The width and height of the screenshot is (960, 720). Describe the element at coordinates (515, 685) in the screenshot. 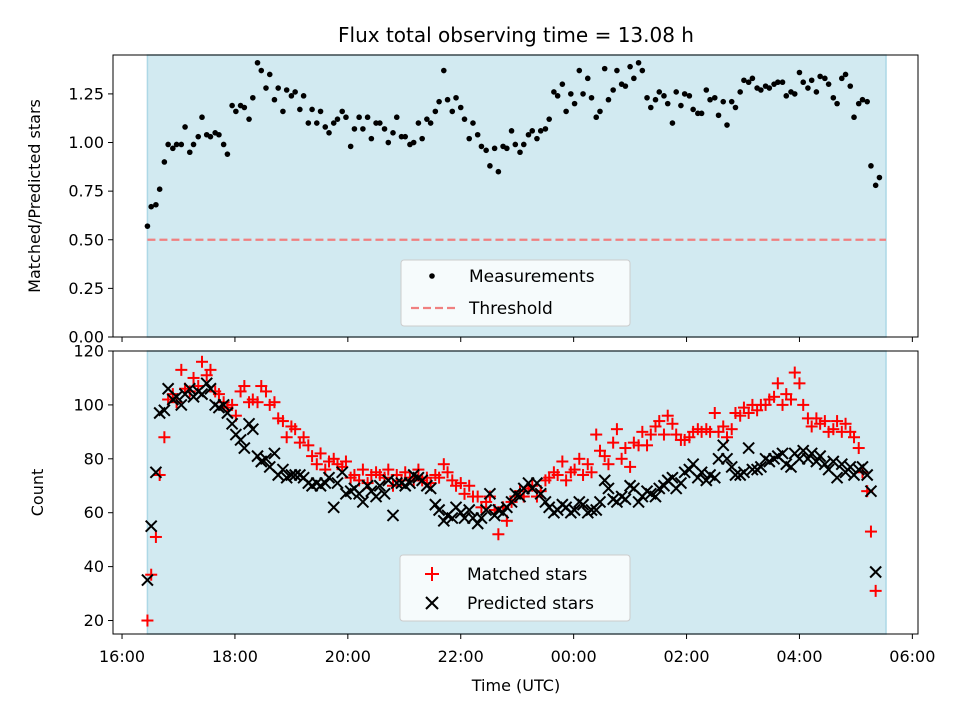

I see `x-axis-label: Time (UTC)` at that location.